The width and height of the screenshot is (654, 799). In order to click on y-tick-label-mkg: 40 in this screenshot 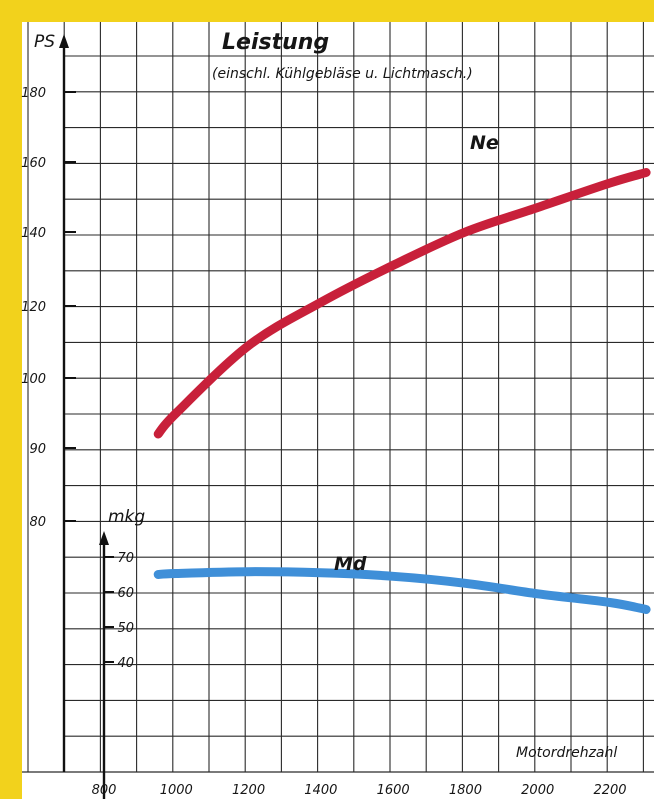, I will do `click(125, 663)`.